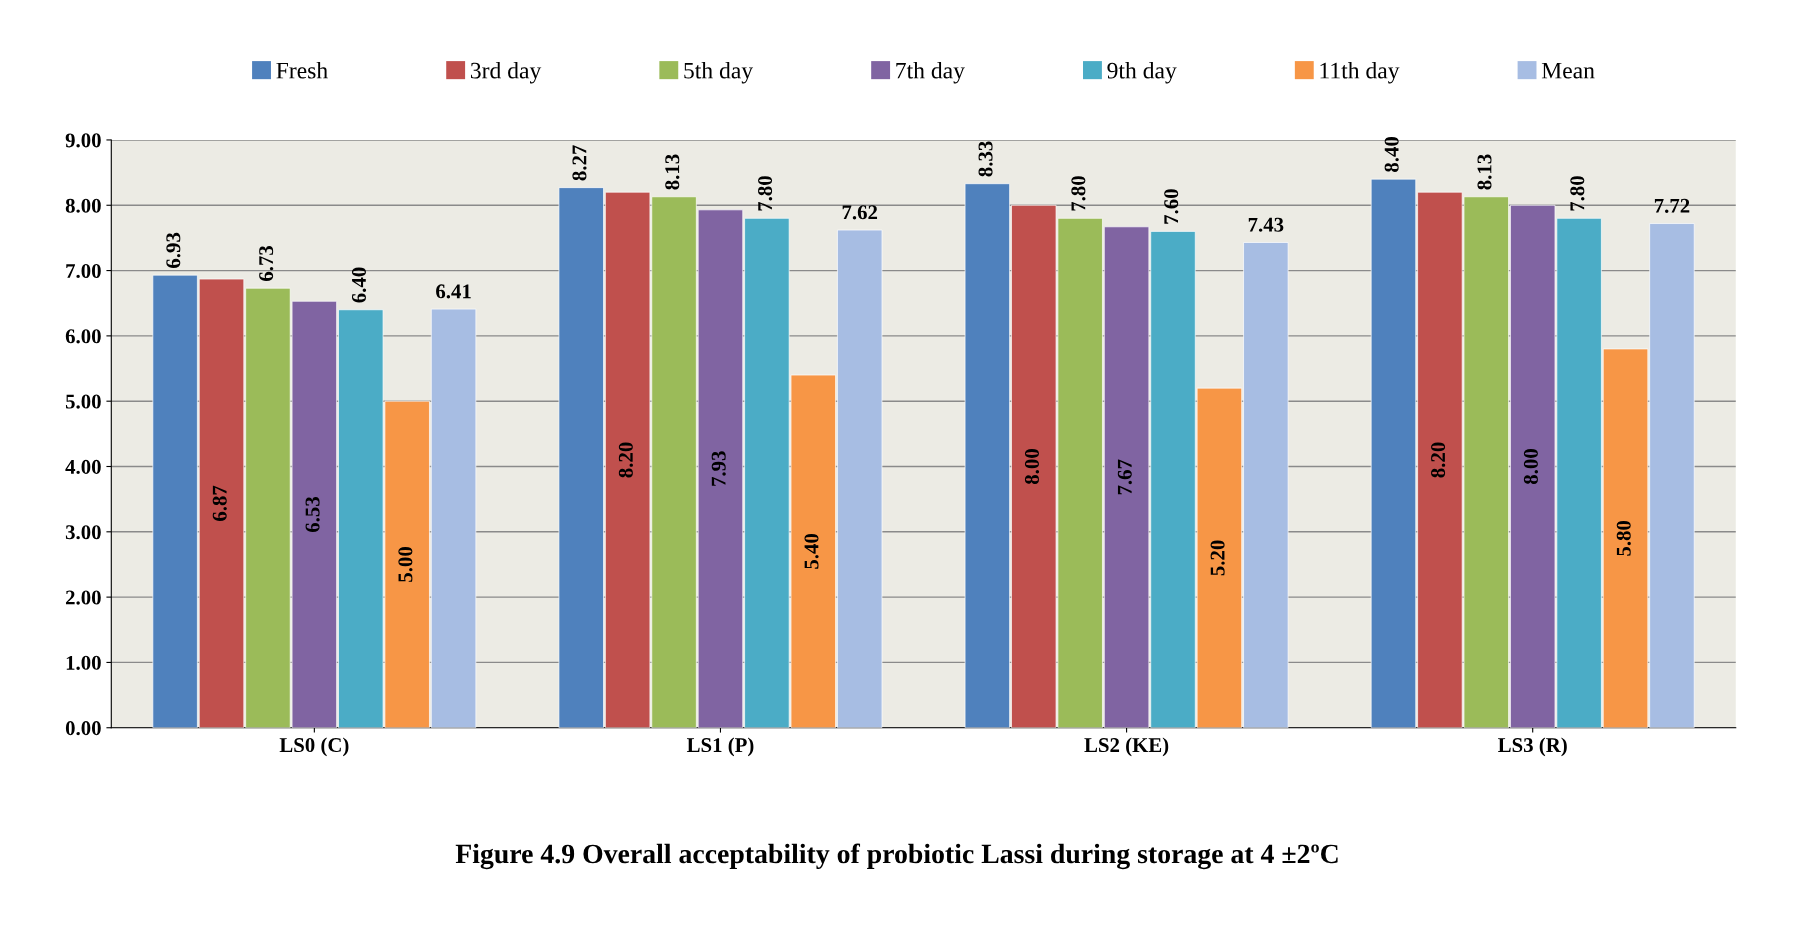 The image size is (1795, 933). I want to click on data-label: 6.41, so click(453, 291).